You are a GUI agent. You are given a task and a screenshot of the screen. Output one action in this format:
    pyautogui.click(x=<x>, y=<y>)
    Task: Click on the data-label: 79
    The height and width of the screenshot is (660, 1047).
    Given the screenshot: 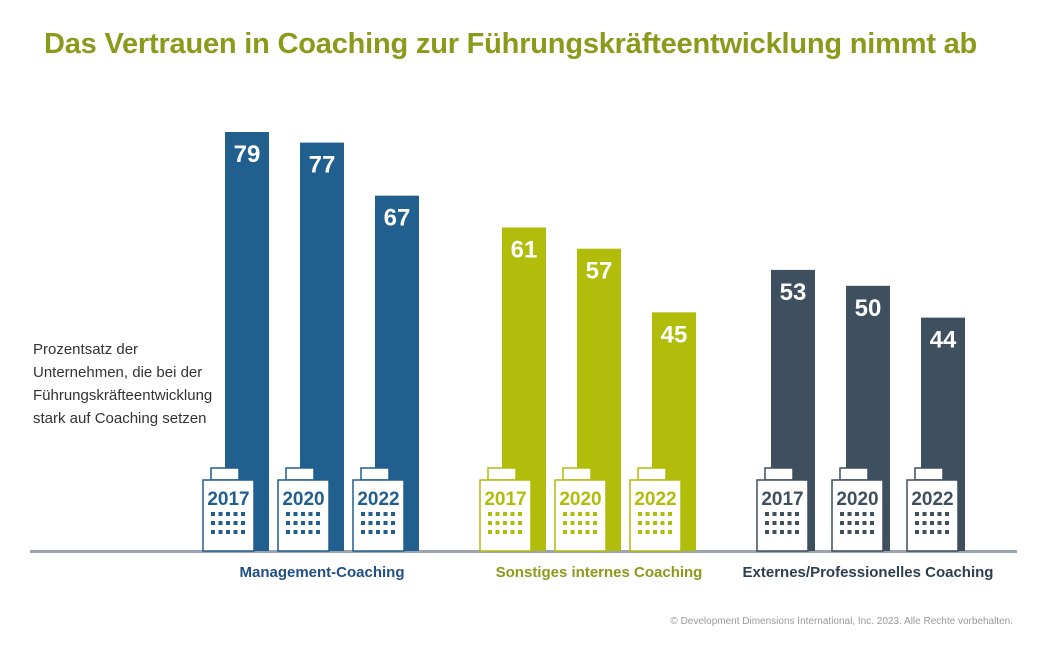 What is the action you would take?
    pyautogui.click(x=247, y=154)
    